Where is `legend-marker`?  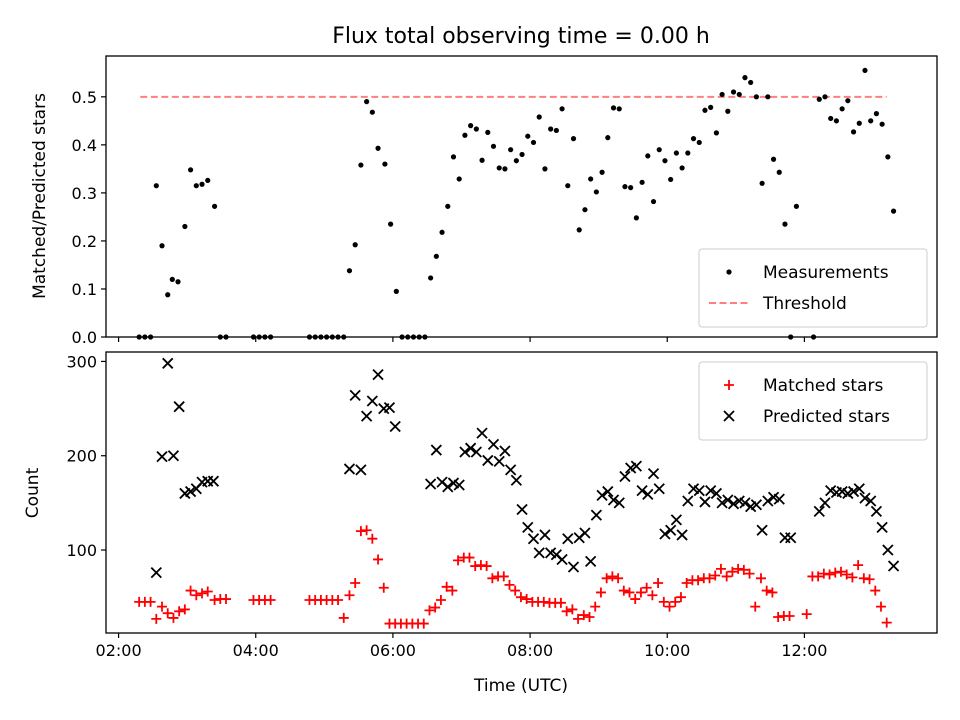
legend-marker is located at coordinates (729, 416).